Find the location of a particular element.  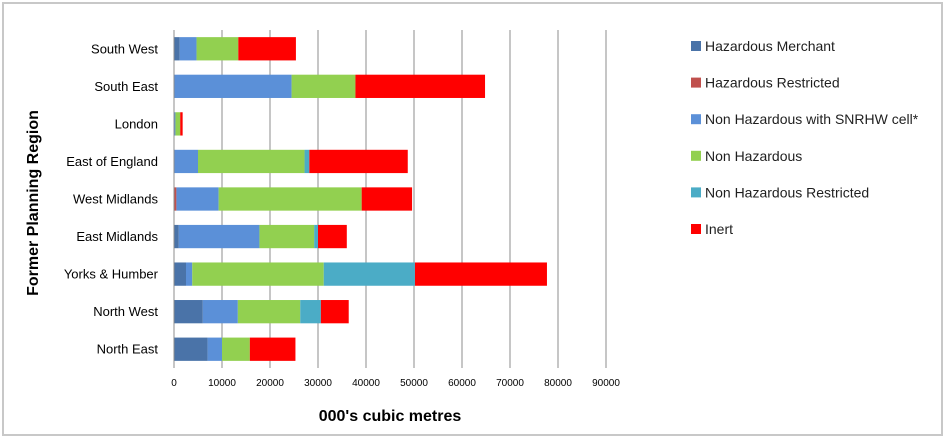

y-category-label: North West is located at coordinates (125, 311).